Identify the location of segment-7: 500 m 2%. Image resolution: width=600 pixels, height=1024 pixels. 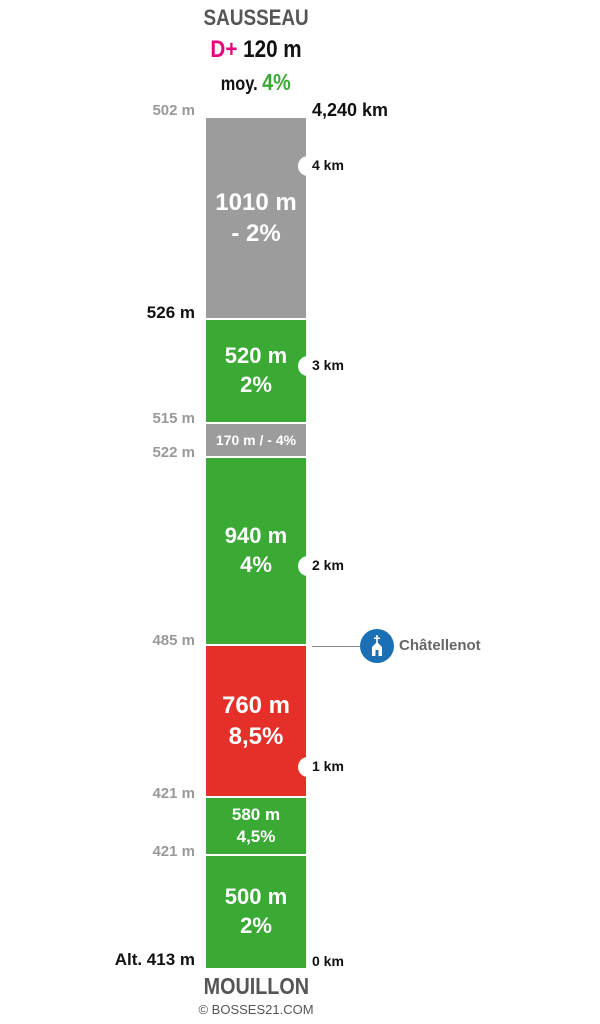
(256, 912).